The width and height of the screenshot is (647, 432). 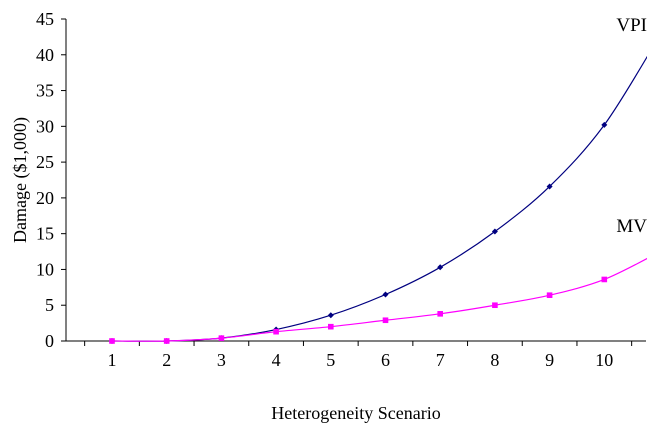 What do you see at coordinates (355, 413) in the screenshot?
I see `x-axis-title: Heterogeneity Scenario` at bounding box center [355, 413].